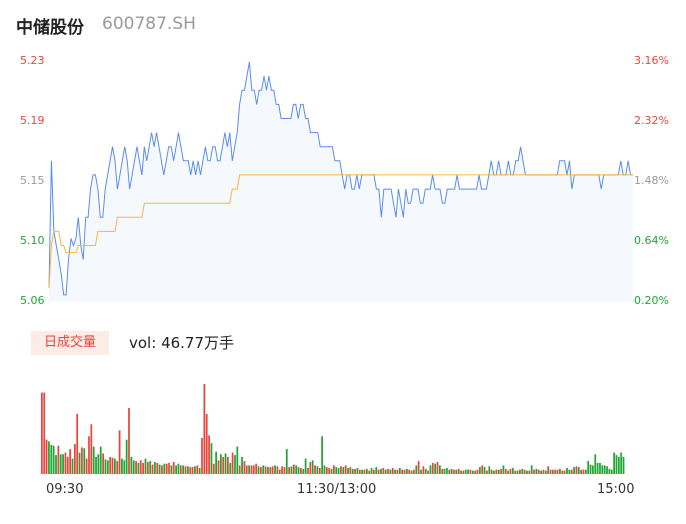 This screenshot has width=686, height=524. Describe the element at coordinates (50, 28) in the screenshot. I see `stock-name: 中储股份` at that location.